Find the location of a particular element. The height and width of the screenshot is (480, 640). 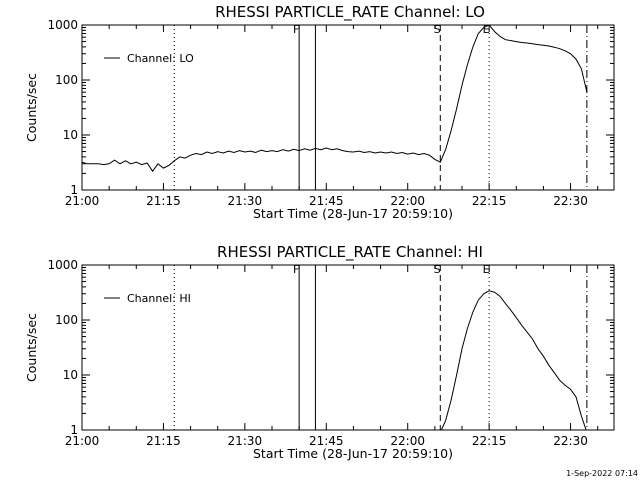

panel-1-x-tick-label-2: 21:30 is located at coordinates (245, 441).